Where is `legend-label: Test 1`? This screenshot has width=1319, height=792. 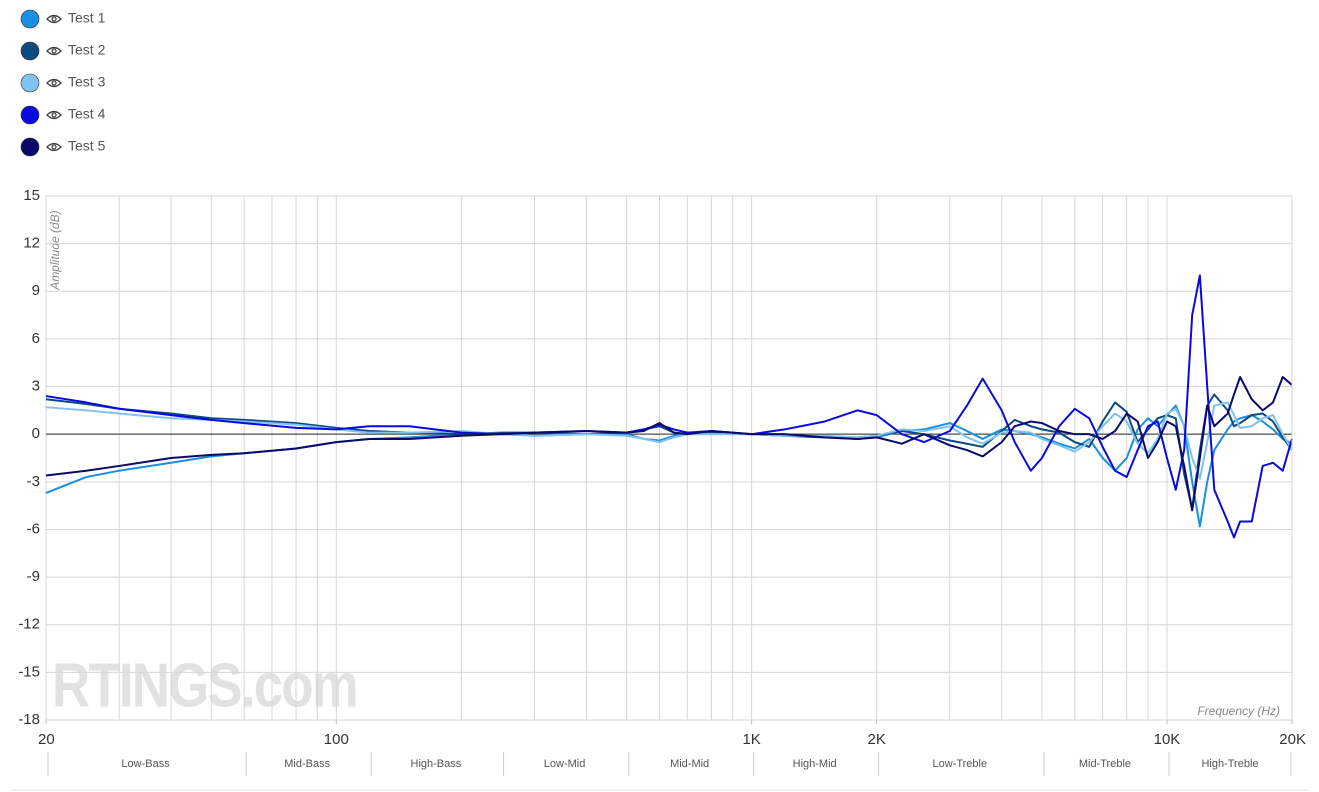 legend-label: Test 1 is located at coordinates (87, 18).